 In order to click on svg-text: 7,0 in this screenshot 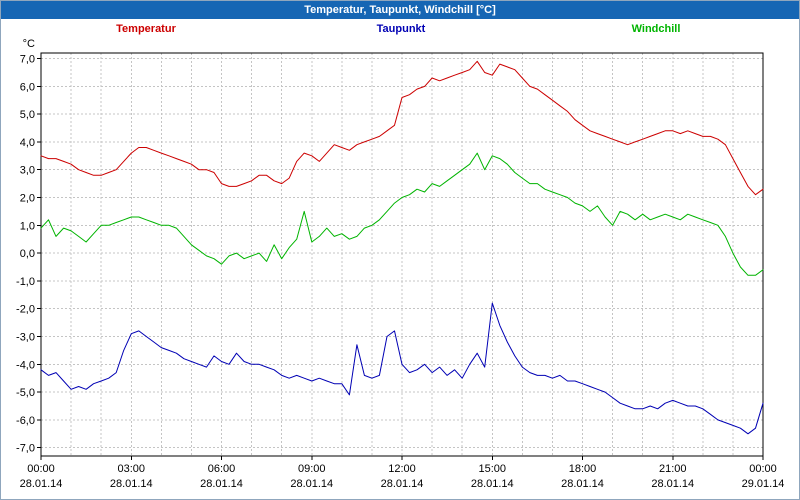, I will do `click(27, 60)`.